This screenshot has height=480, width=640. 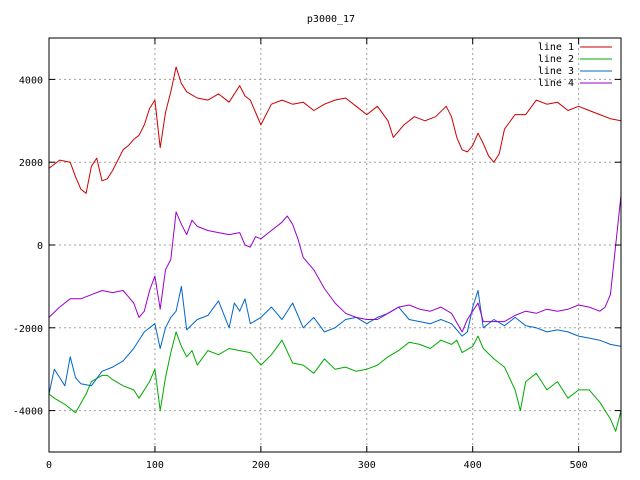 I want to click on legend-label: line 3, so click(x=556, y=71).